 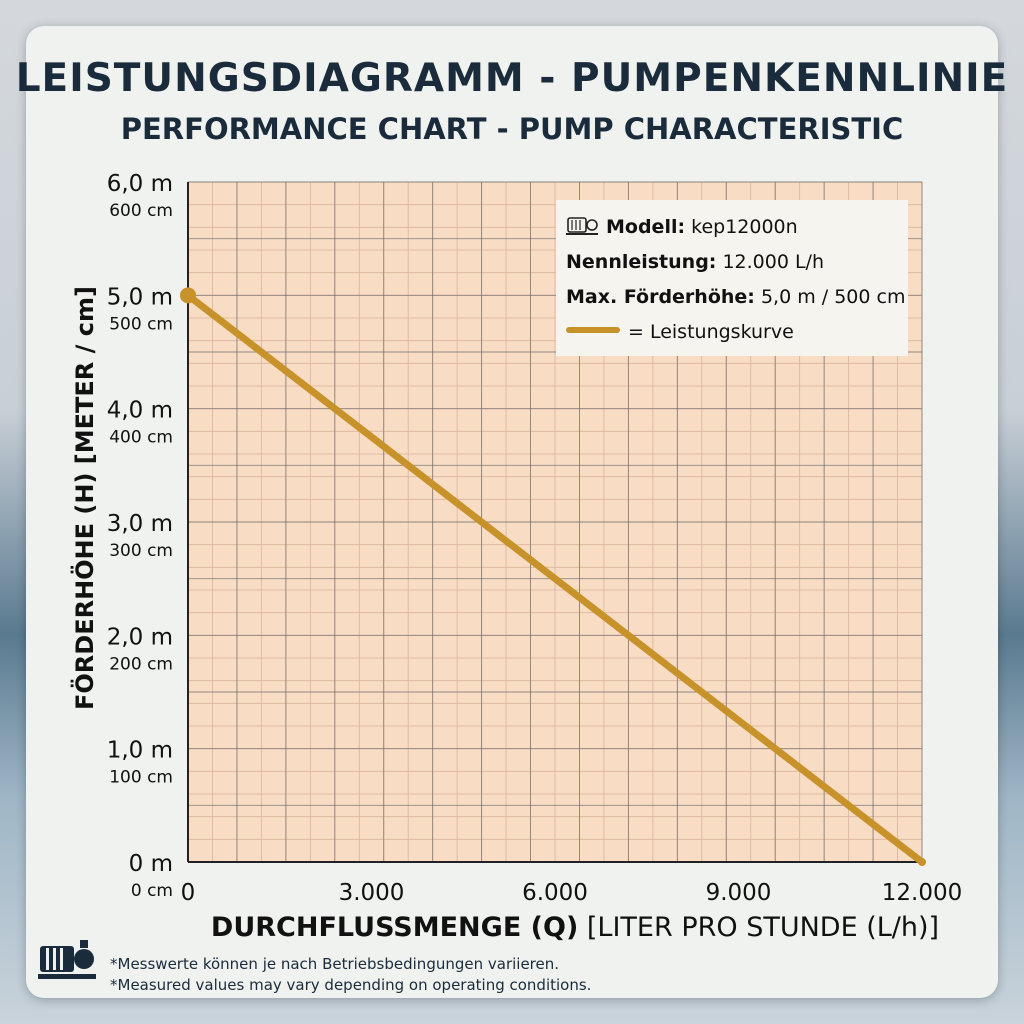 What do you see at coordinates (140, 524) in the screenshot?
I see `y-tick-label: 3,0 m` at bounding box center [140, 524].